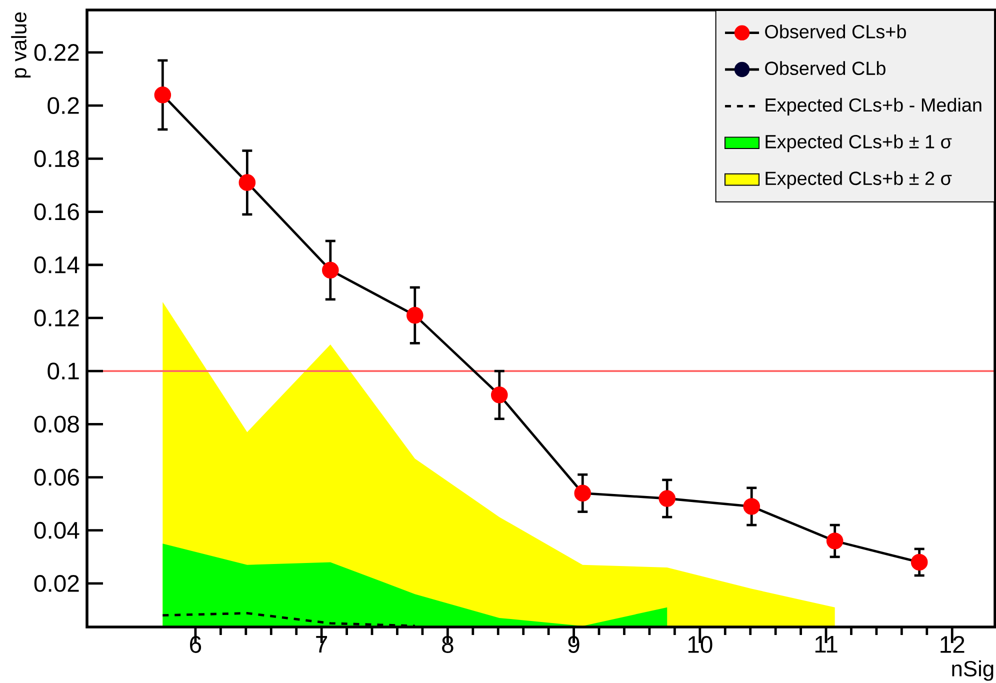  Describe the element at coordinates (63, 105) in the screenshot. I see `y-tick-label: 0.2` at that location.